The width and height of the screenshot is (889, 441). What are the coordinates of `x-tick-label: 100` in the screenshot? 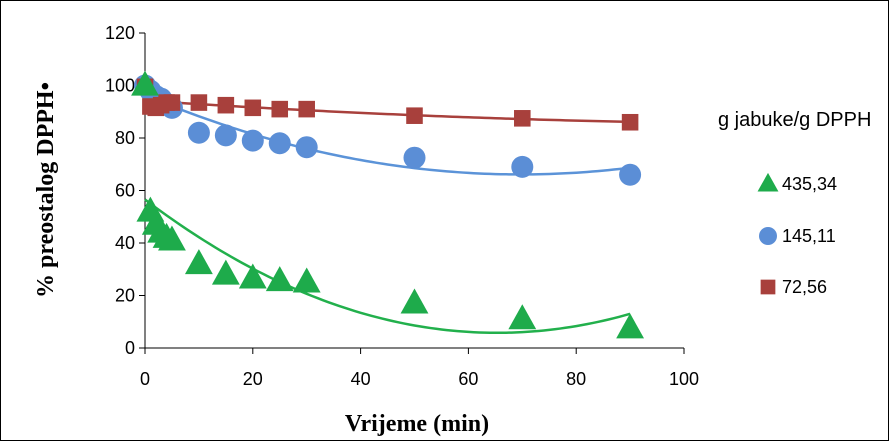 It's located at (684, 379).